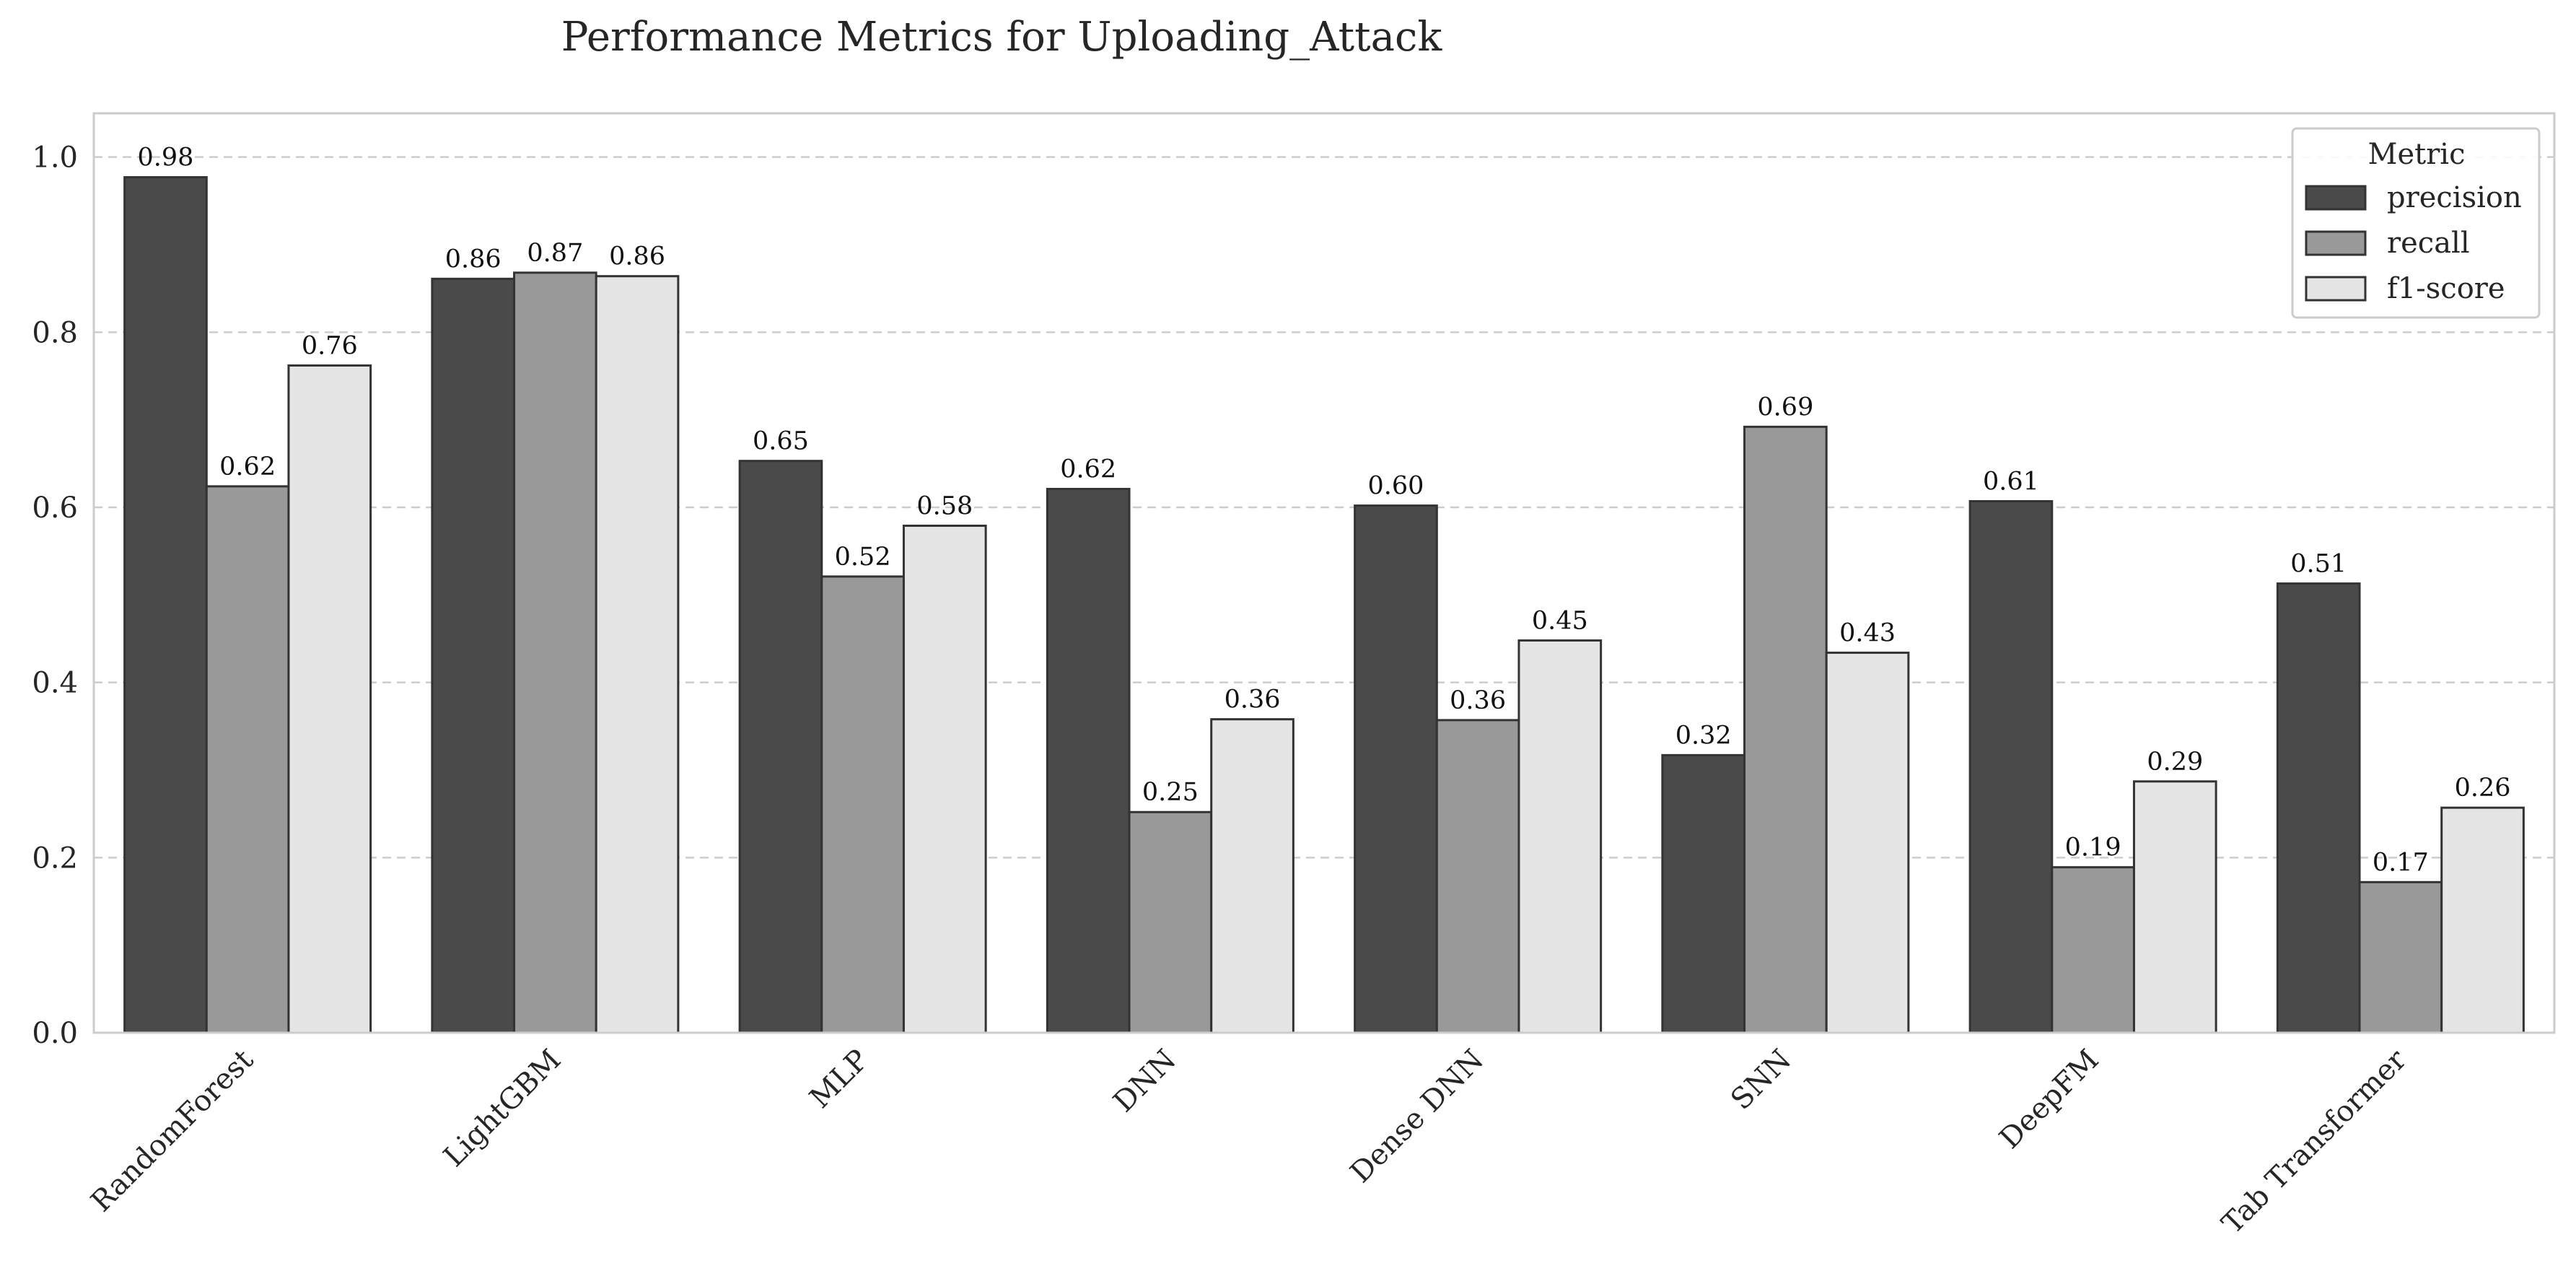 This screenshot has width=2576, height=1281. Describe the element at coordinates (2446, 288) in the screenshot. I see `legend-label-f1-score: f1-score` at that location.